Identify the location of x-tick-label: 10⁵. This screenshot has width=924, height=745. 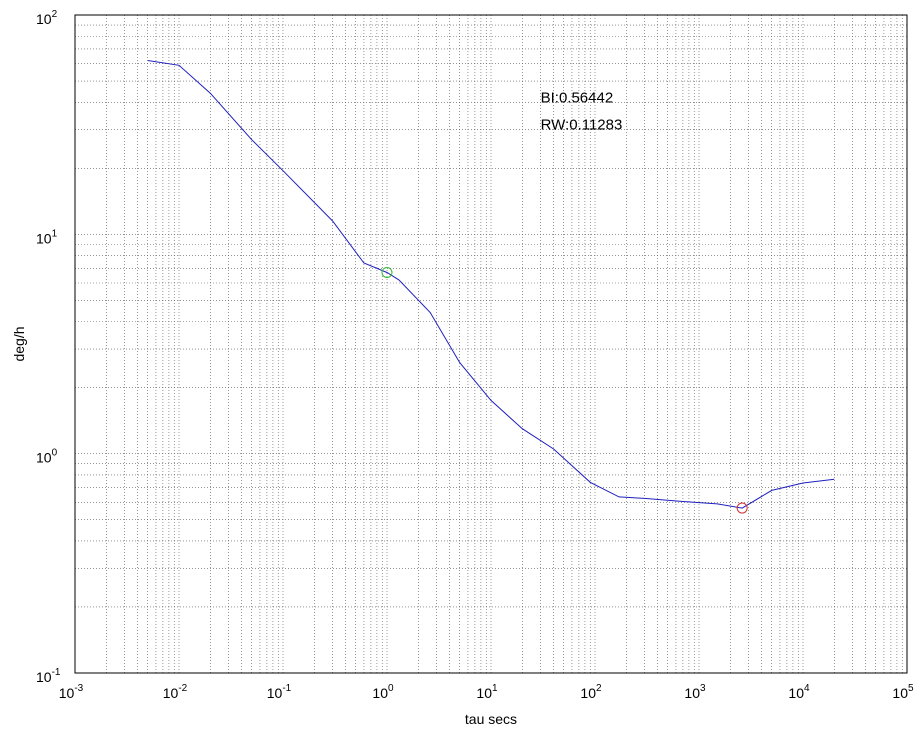
(903, 692).